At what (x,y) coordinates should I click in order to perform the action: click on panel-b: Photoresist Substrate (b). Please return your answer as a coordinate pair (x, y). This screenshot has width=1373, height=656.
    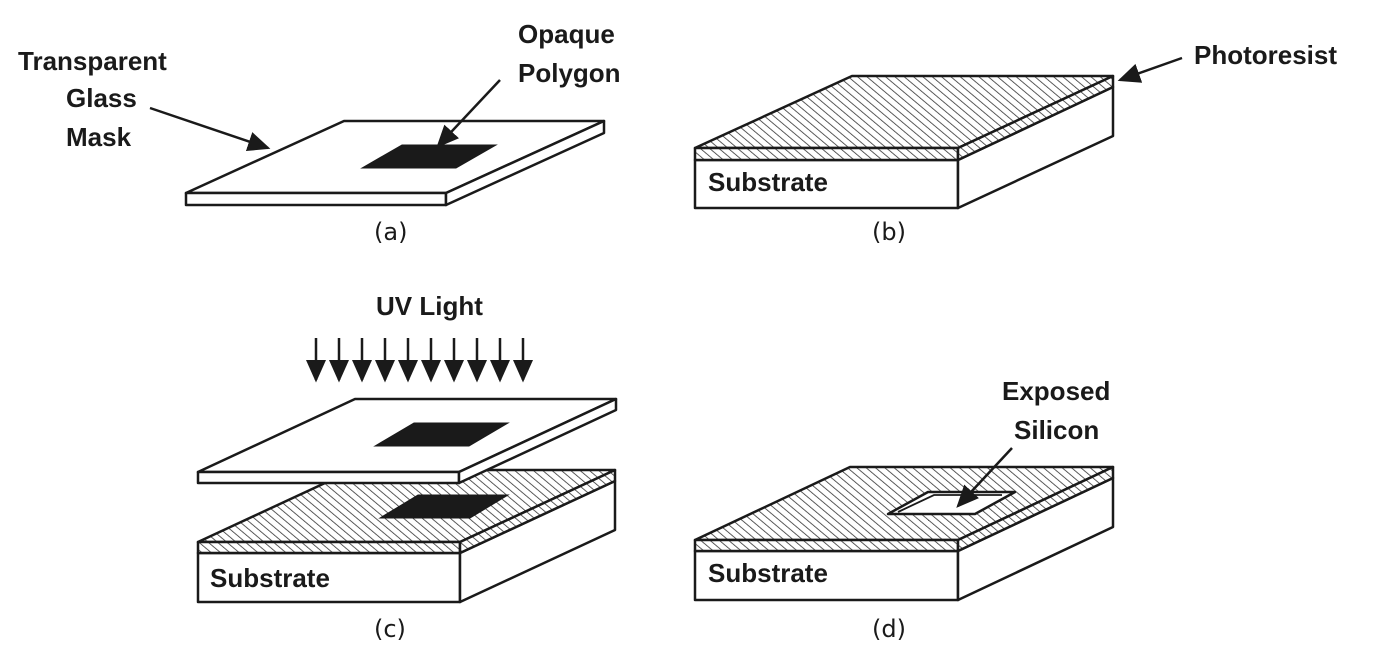
    Looking at the image, I should click on (1015, 143).